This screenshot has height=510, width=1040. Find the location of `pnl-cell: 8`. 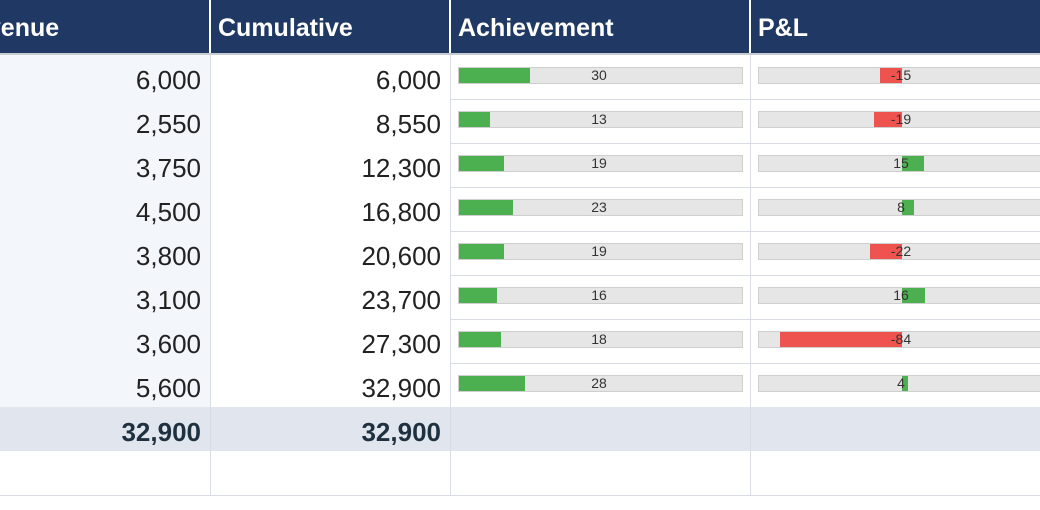

pnl-cell: 8 is located at coordinates (895, 209).